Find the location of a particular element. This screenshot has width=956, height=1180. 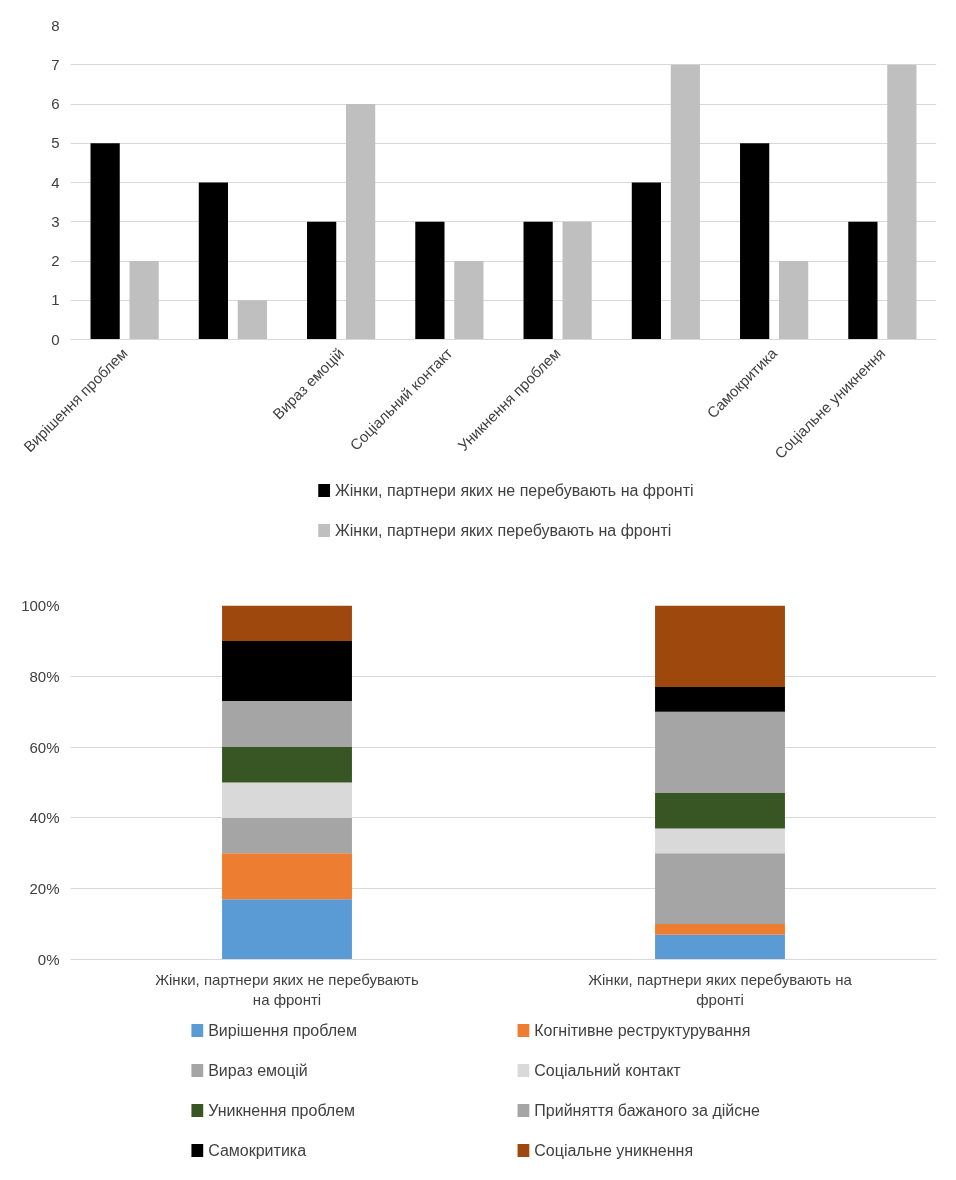

legend-label: Жінки, партнери яких перебувають на фронті is located at coordinates (503, 530).